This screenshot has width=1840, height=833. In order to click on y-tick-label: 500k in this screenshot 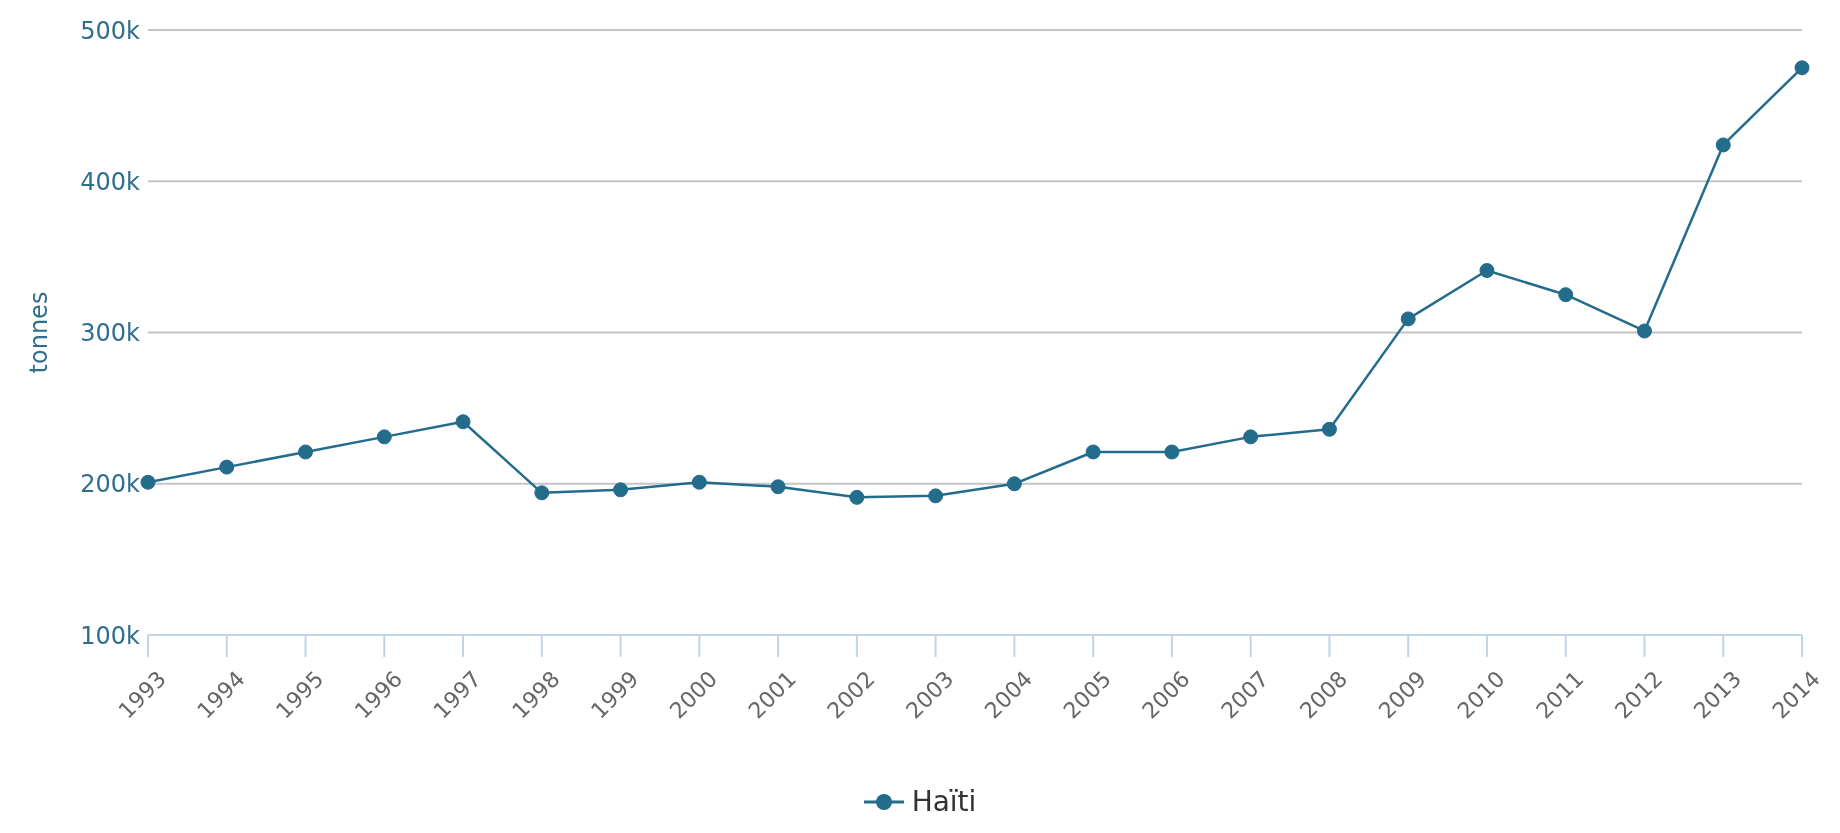, I will do `click(110, 30)`.